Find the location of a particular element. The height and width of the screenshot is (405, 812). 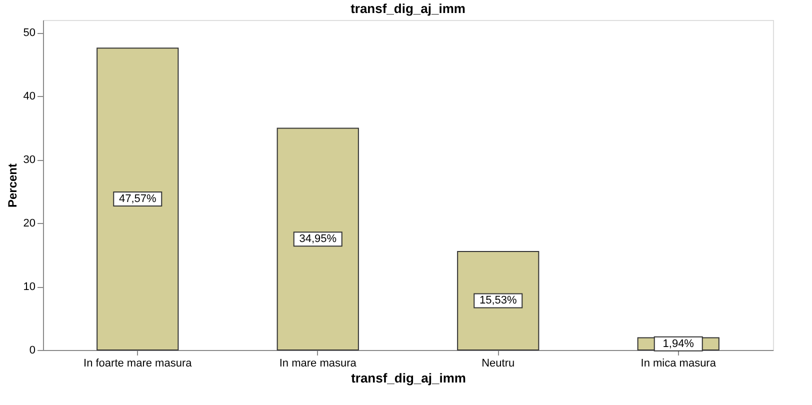

y-tick-label: 0 is located at coordinates (32, 350).